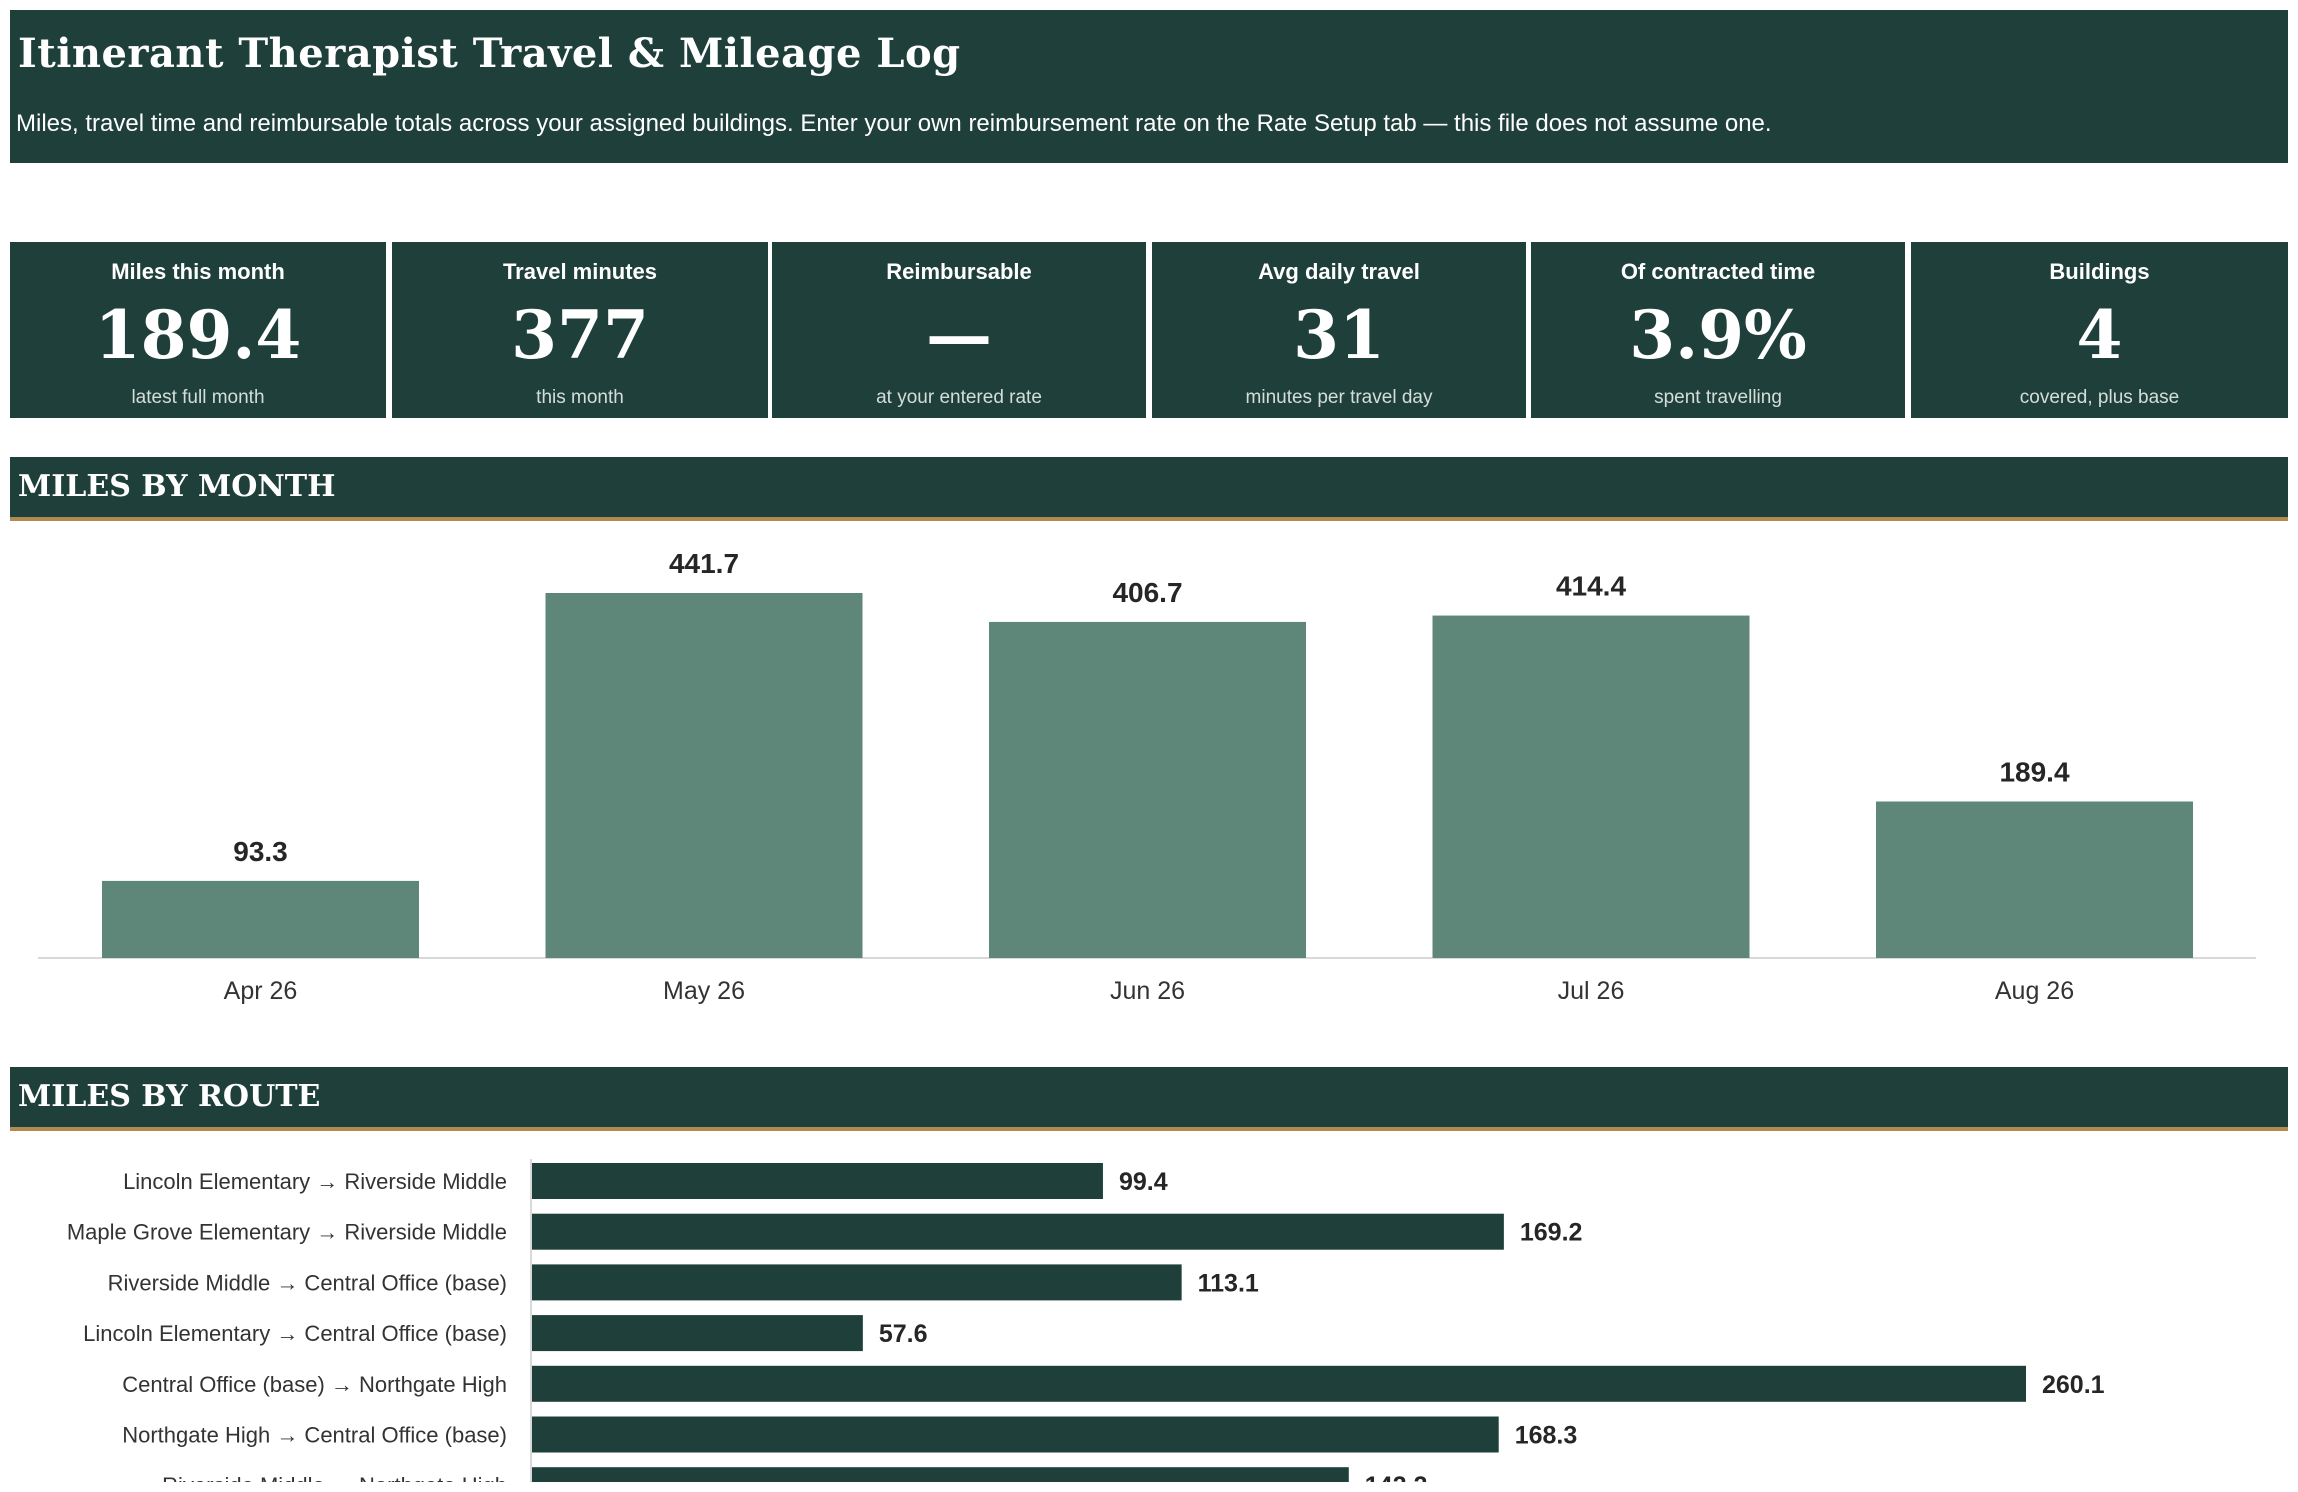  What do you see at coordinates (2034, 991) in the screenshot?
I see `x-tick-label: Aug 26` at bounding box center [2034, 991].